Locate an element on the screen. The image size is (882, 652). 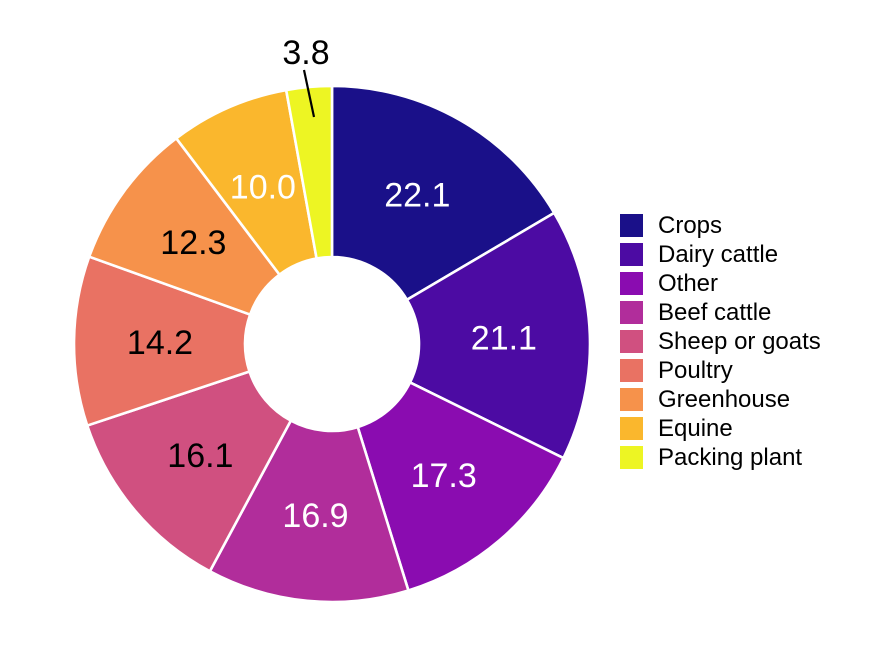
slice-other is located at coordinates (460, 486).